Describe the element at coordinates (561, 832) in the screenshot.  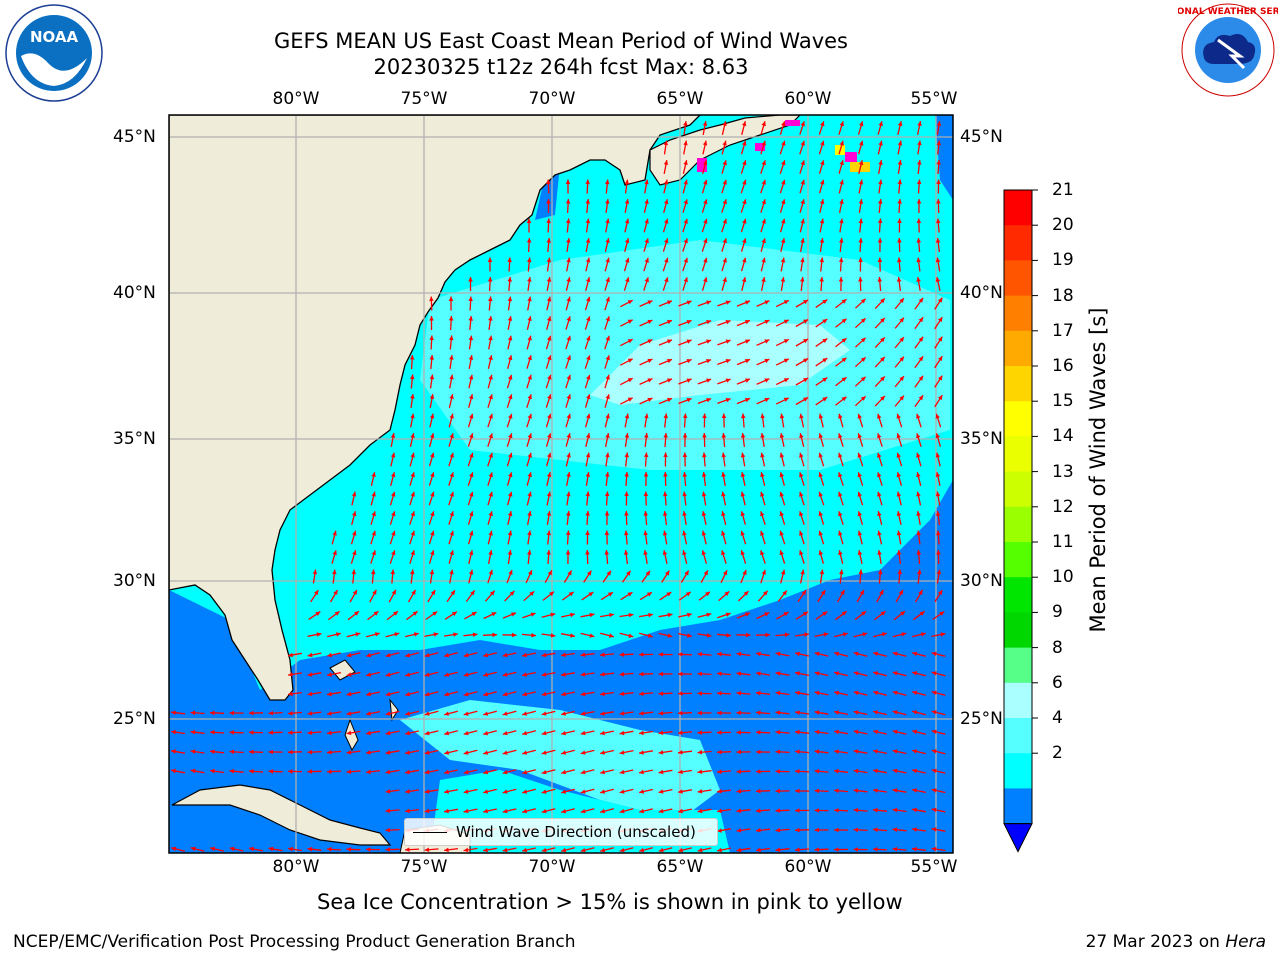
I see `arrow-legend: Wind Wave Direction (unscaled)` at that location.